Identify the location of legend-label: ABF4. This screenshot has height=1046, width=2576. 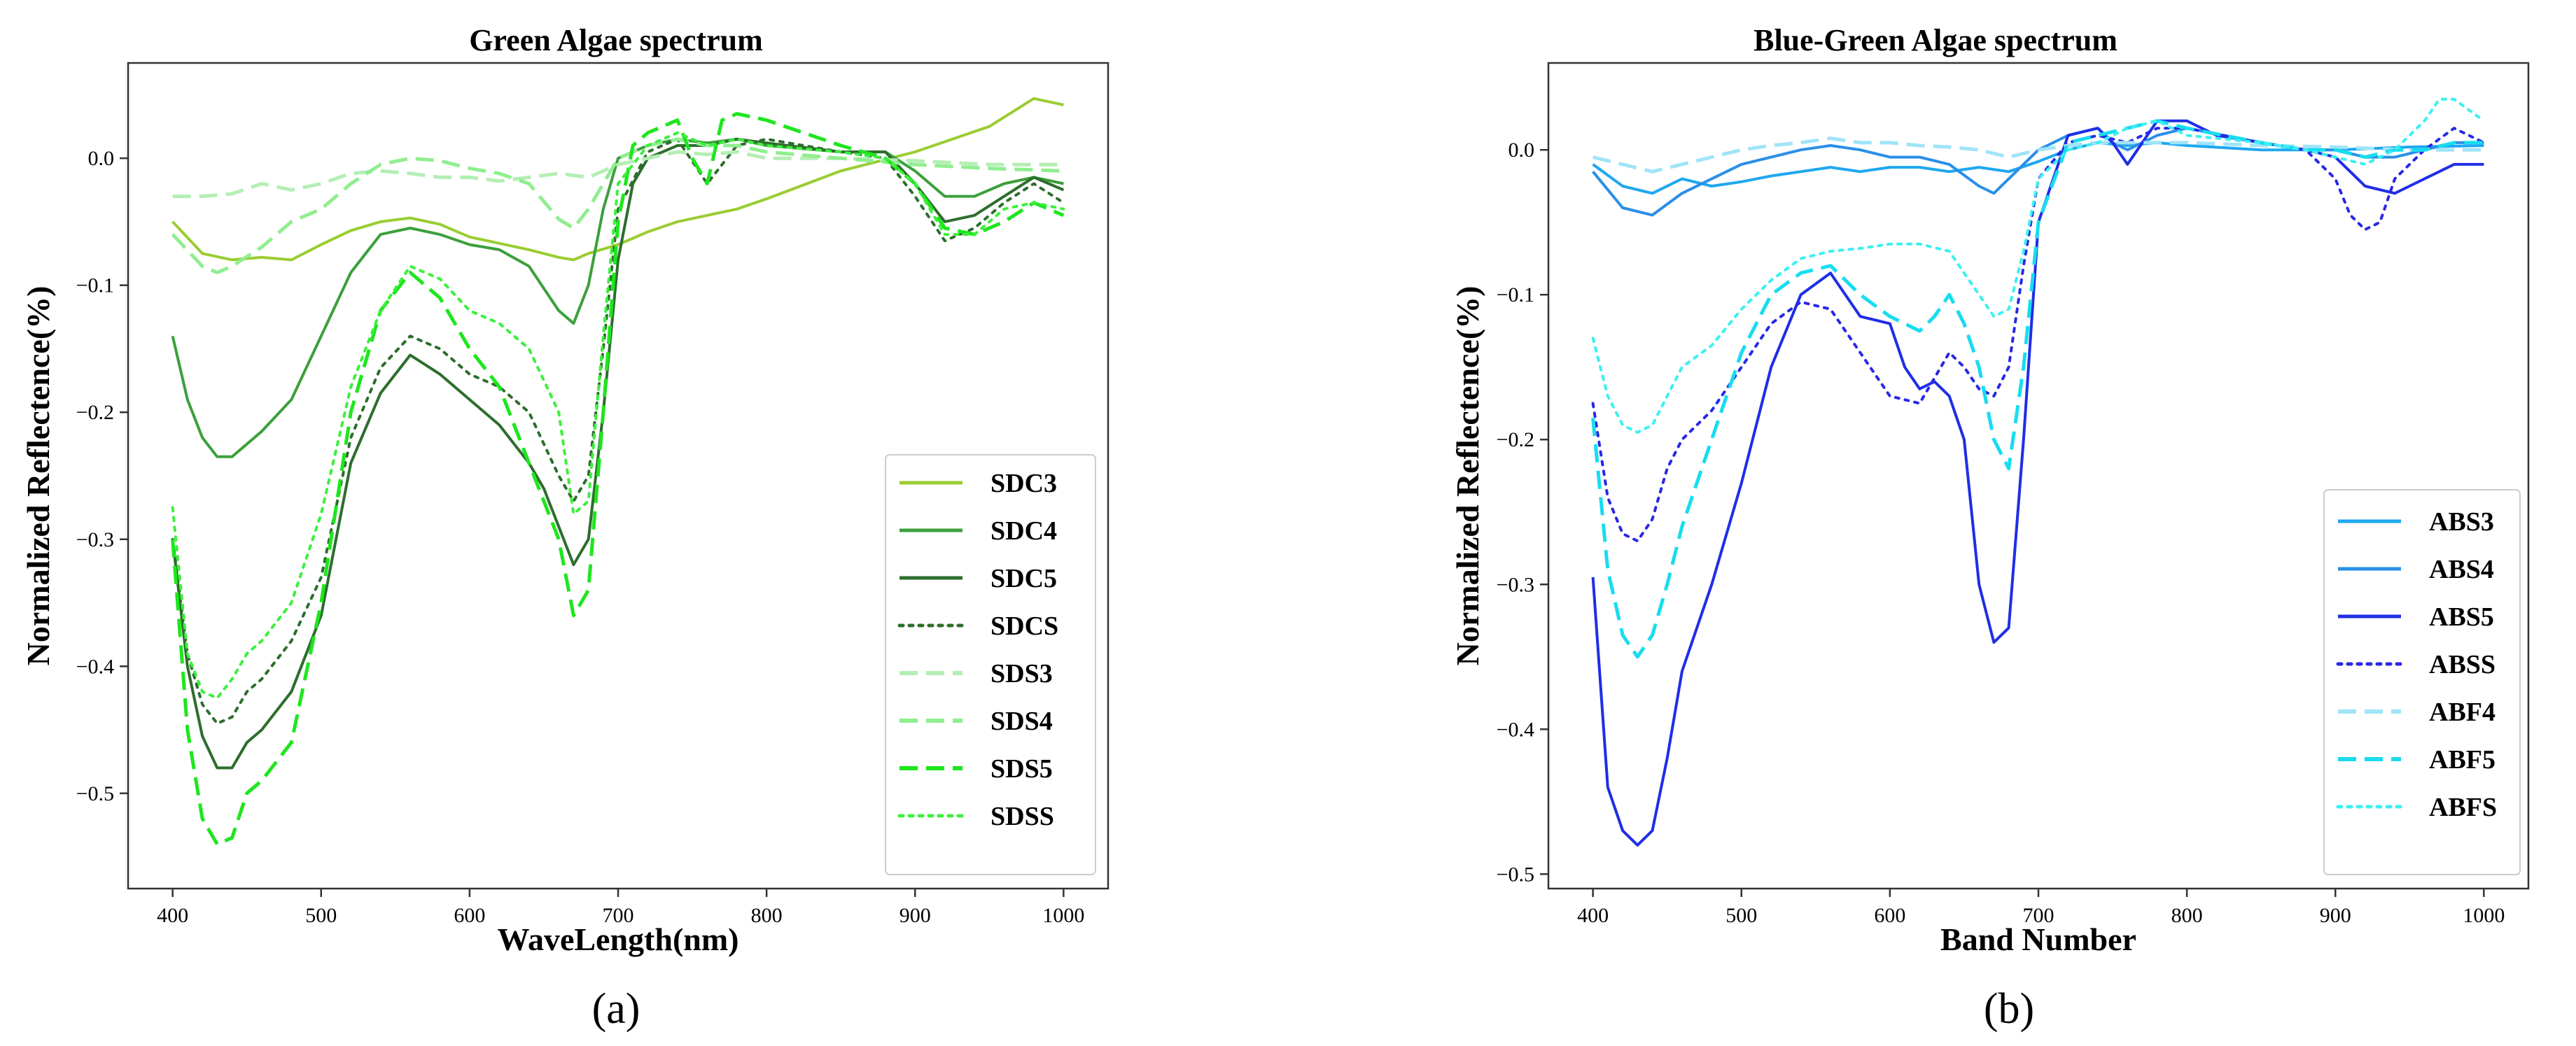
(2462, 712).